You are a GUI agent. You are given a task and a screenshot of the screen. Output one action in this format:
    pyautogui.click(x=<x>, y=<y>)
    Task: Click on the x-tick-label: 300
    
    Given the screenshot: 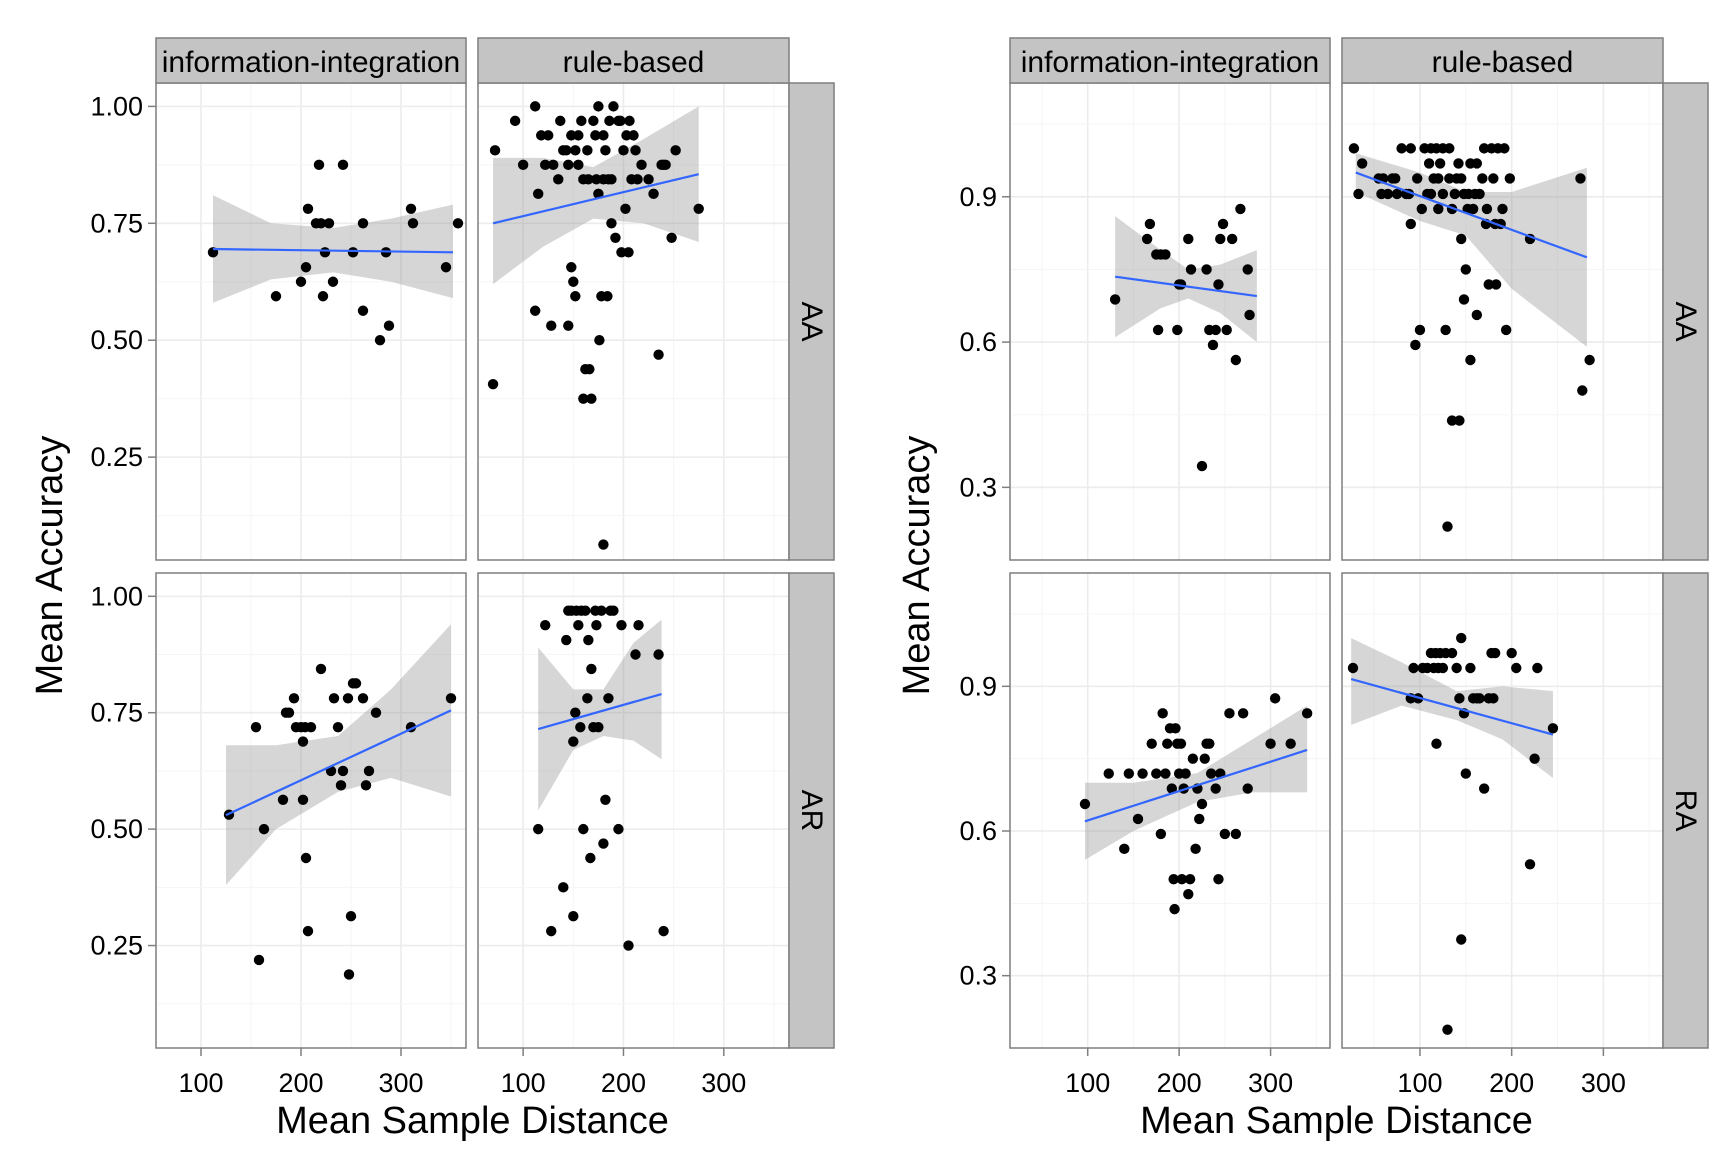 What is the action you would take?
    pyautogui.click(x=723, y=1083)
    